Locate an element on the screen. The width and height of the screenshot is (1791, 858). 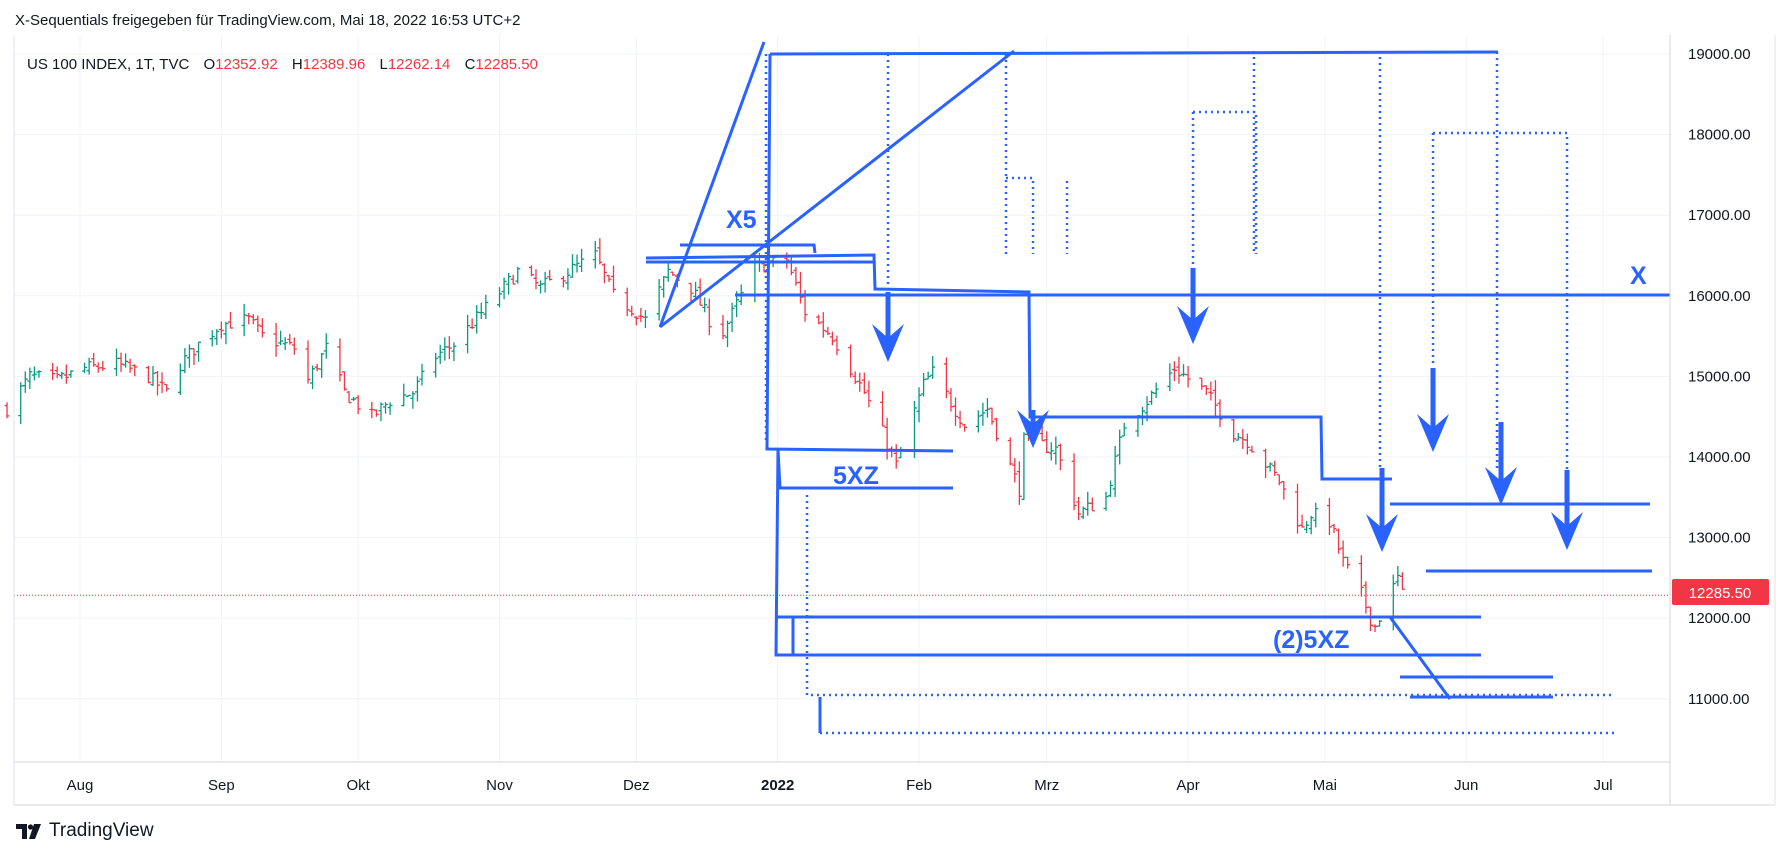
time-tick-label: Dez is located at coordinates (636, 785).